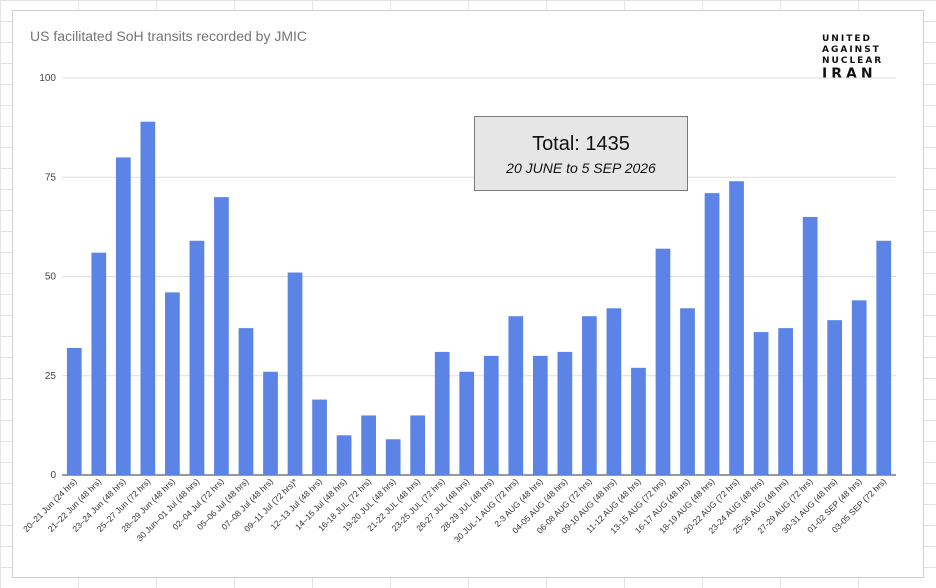  Describe the element at coordinates (581, 144) in the screenshot. I see `total-label: Total: 1435` at that location.